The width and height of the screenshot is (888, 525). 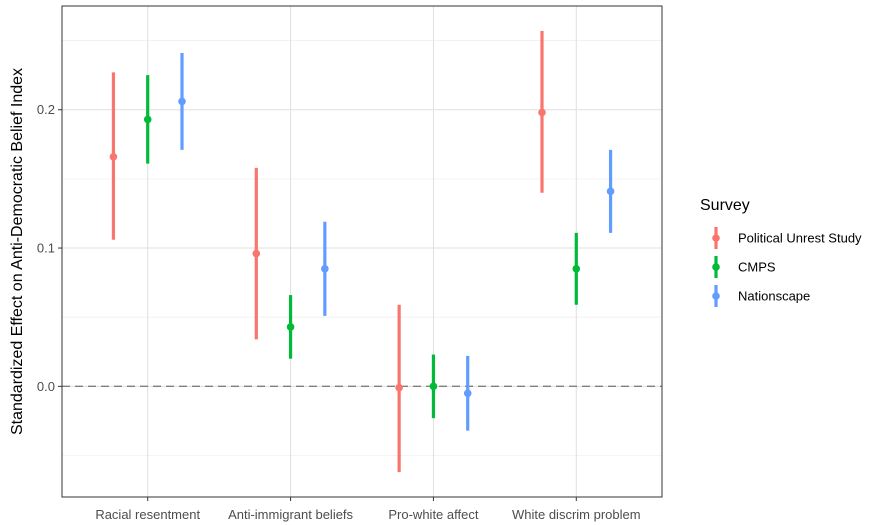 I want to click on legend-label-nationscape: Nationscape, so click(x=774, y=296).